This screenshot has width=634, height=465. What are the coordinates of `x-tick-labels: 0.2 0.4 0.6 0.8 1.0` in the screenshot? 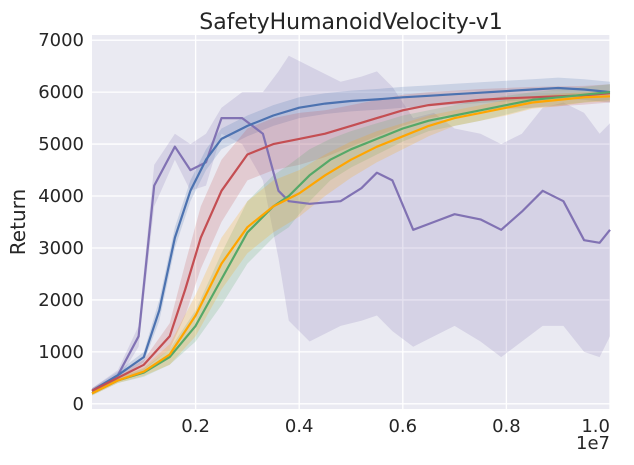 It's located at (395, 426).